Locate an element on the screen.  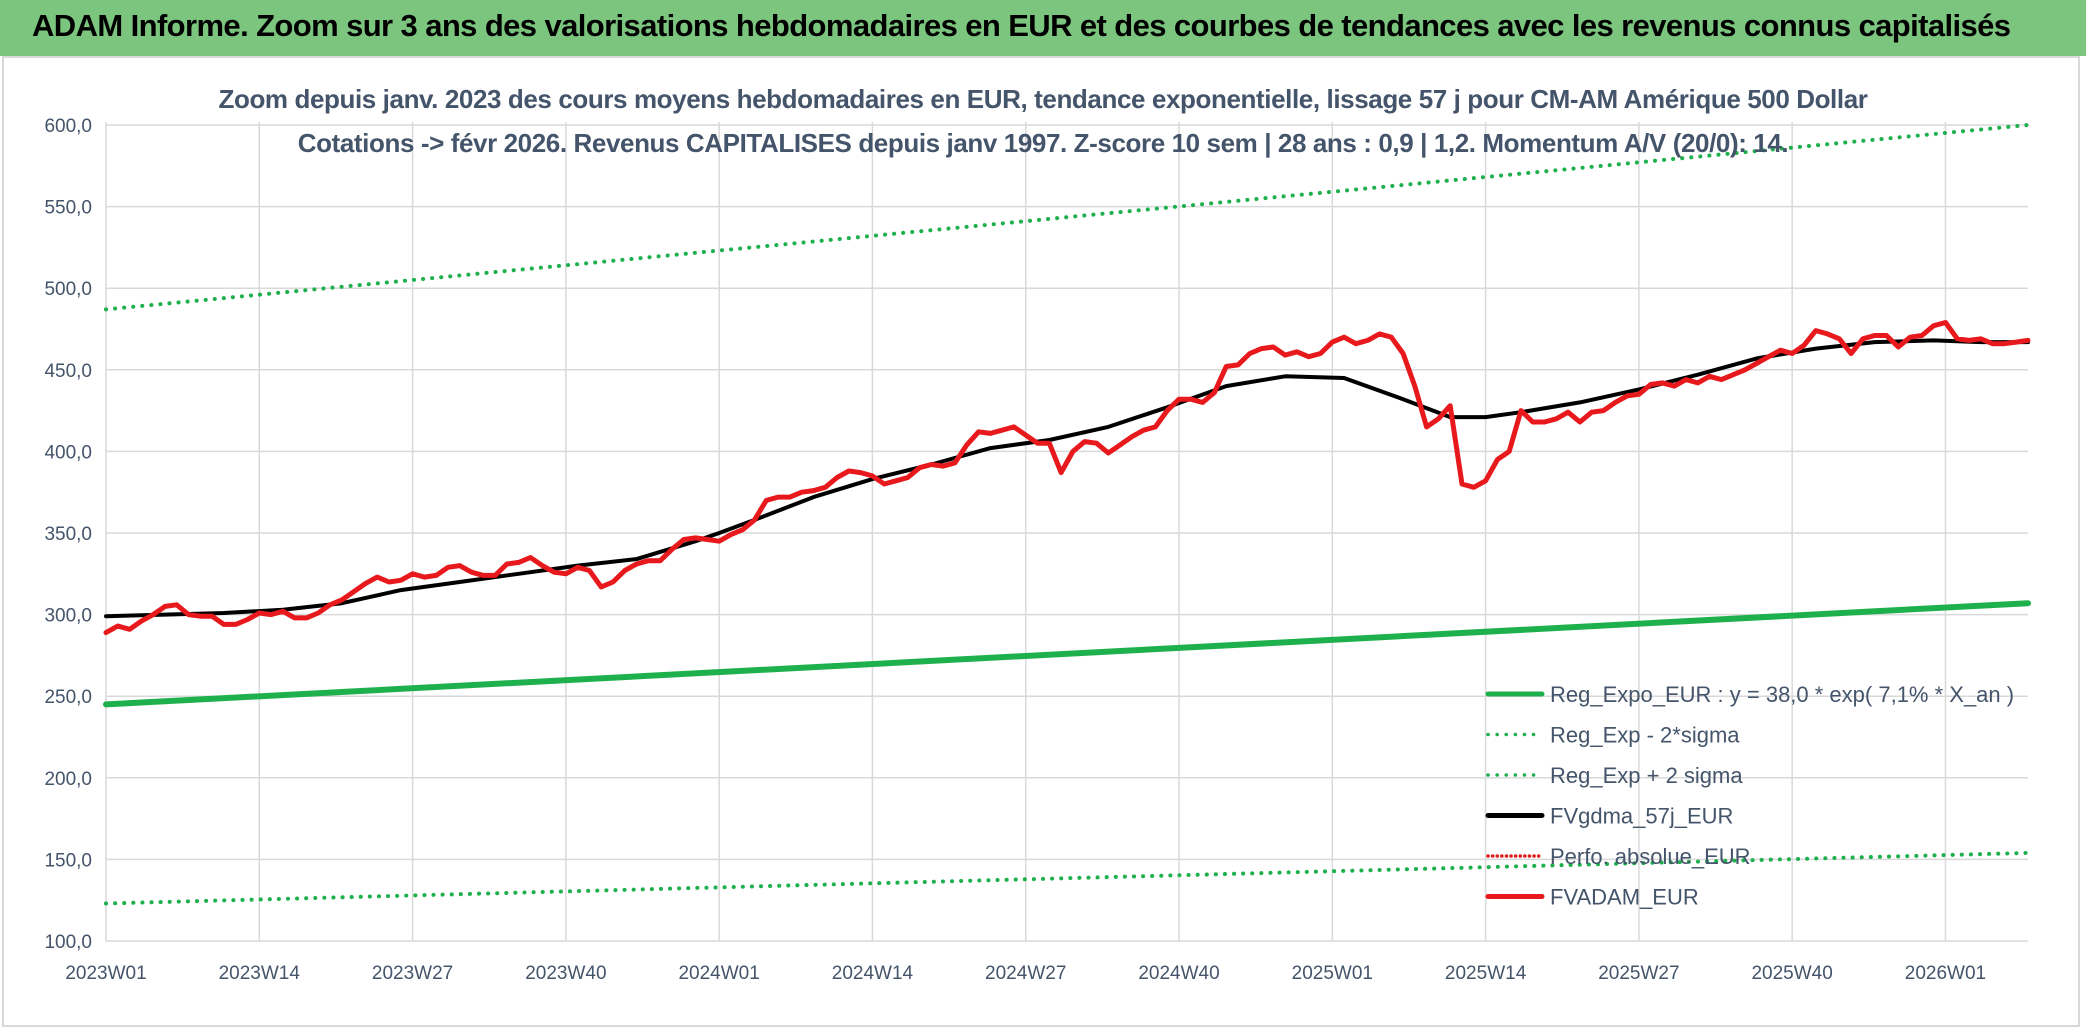
x-tick-label: 2024W01 is located at coordinates (718, 973).